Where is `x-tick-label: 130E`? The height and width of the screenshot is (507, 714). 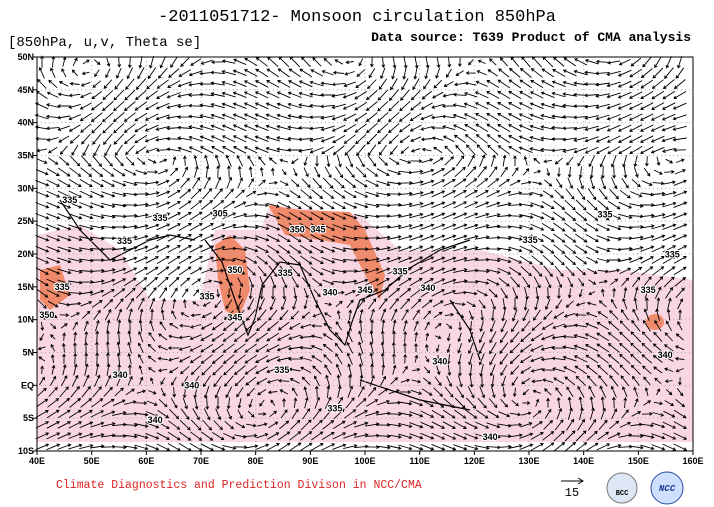 x-tick-label: 130E is located at coordinates (528, 461).